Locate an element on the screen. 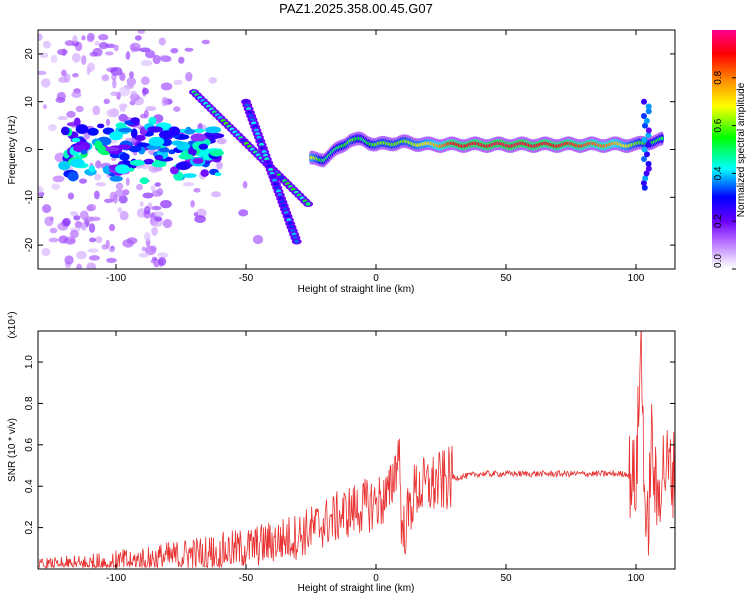  y-tick-label: 0.4 is located at coordinates (29, 486).